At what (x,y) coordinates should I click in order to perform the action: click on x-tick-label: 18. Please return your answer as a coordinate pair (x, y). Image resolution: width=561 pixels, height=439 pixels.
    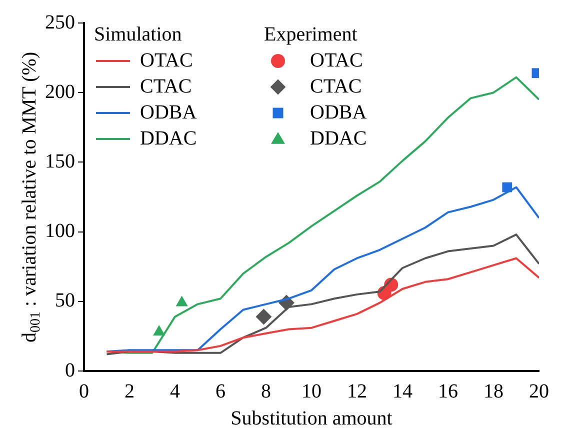
    Looking at the image, I should click on (494, 391).